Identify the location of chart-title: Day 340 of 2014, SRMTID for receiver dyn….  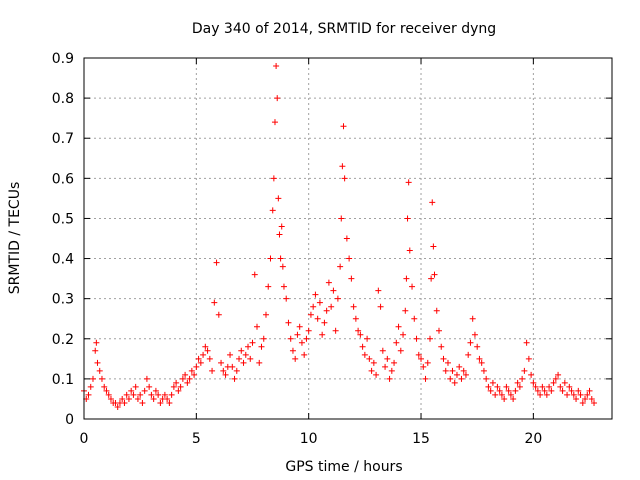
(344, 29).